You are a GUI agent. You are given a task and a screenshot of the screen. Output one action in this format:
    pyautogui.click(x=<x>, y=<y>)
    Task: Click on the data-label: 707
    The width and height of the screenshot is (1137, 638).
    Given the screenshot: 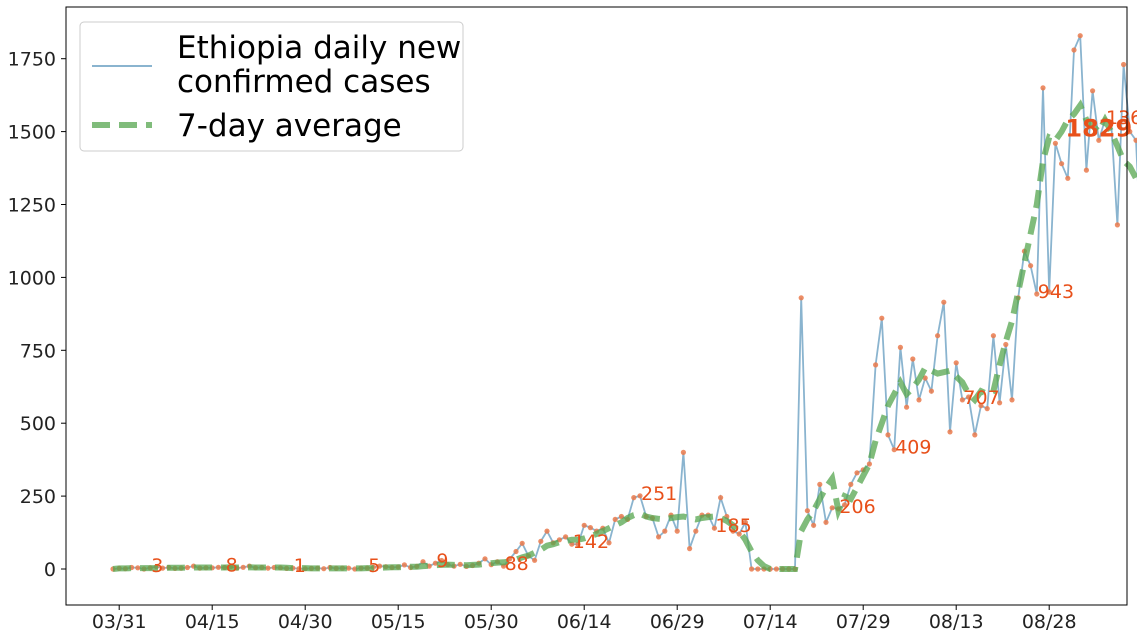 What is the action you would take?
    pyautogui.click(x=981, y=398)
    